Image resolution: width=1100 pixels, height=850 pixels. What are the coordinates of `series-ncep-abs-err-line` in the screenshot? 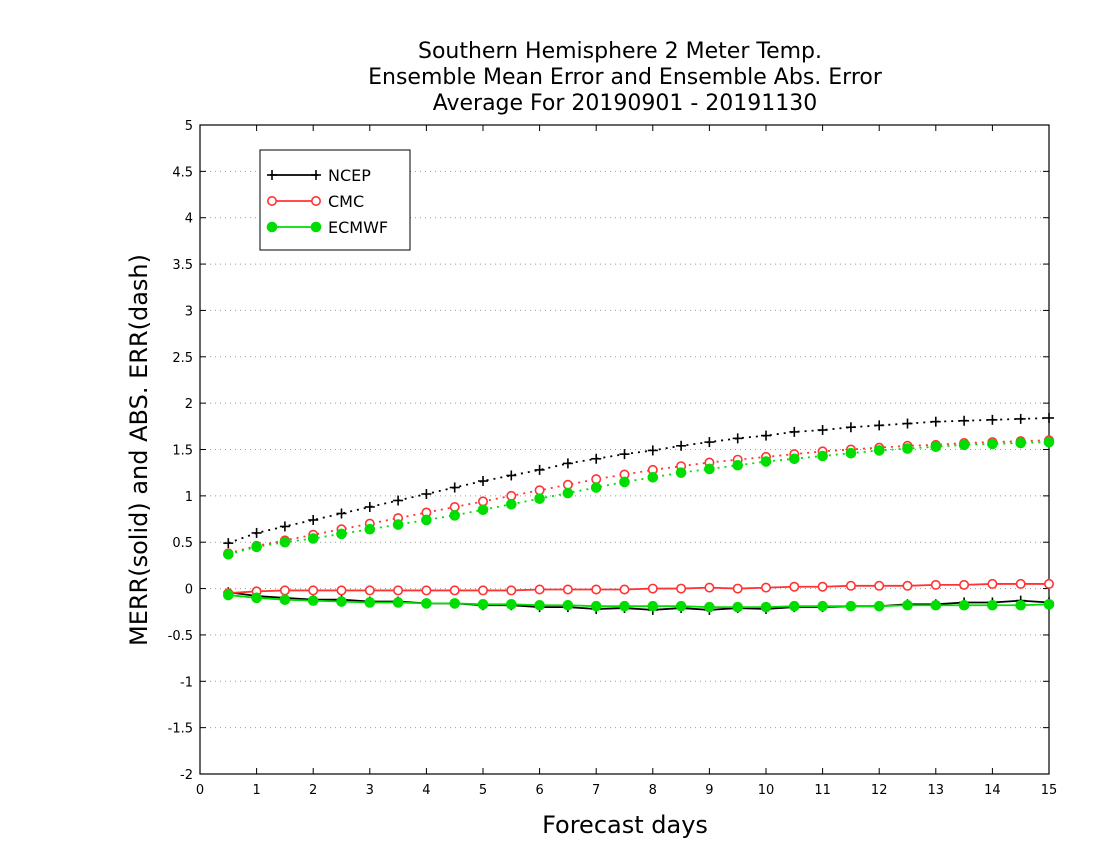 It's located at (638, 480).